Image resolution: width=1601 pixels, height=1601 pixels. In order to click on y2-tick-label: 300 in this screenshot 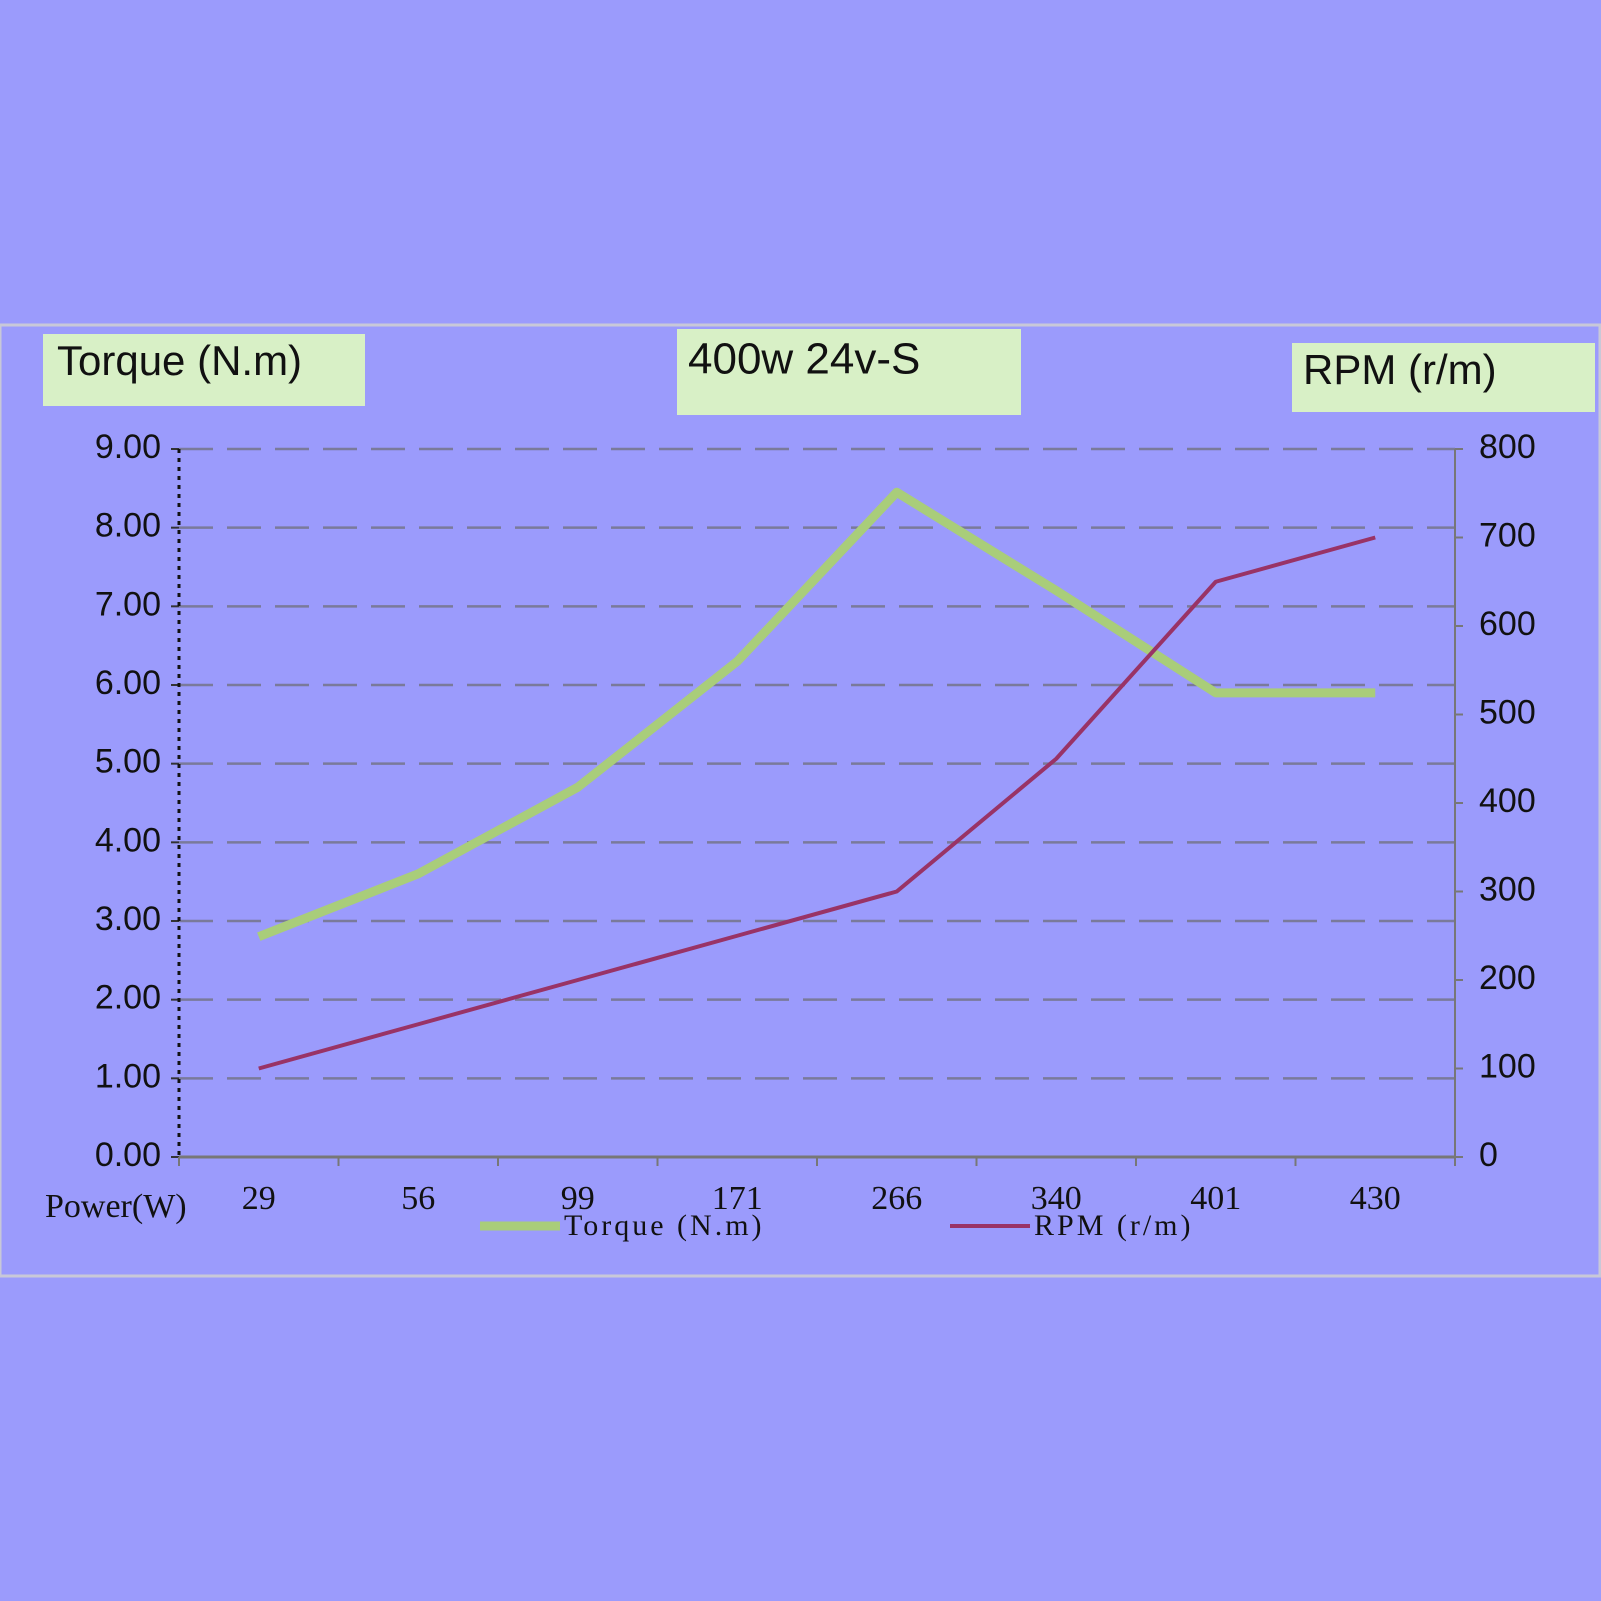, I will do `click(1507, 889)`.